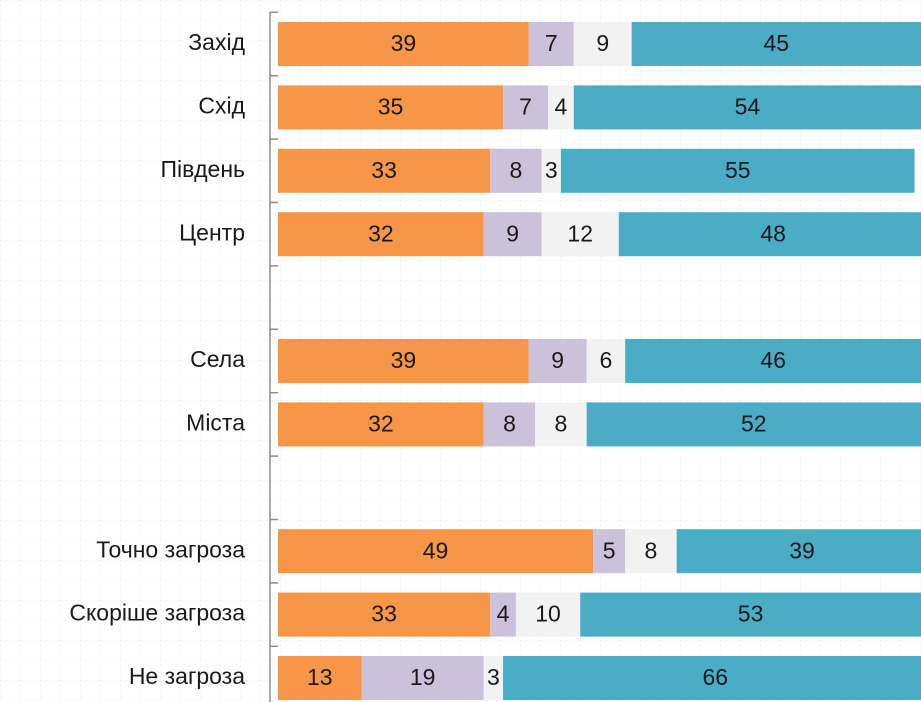 This screenshot has width=921, height=702. I want to click on value-label: 49, so click(436, 550).